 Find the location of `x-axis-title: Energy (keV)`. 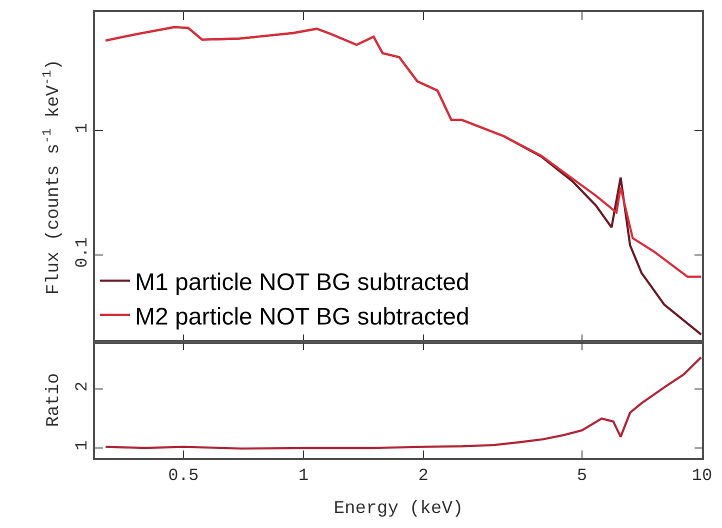

x-axis-title: Energy (keV) is located at coordinates (399, 508).